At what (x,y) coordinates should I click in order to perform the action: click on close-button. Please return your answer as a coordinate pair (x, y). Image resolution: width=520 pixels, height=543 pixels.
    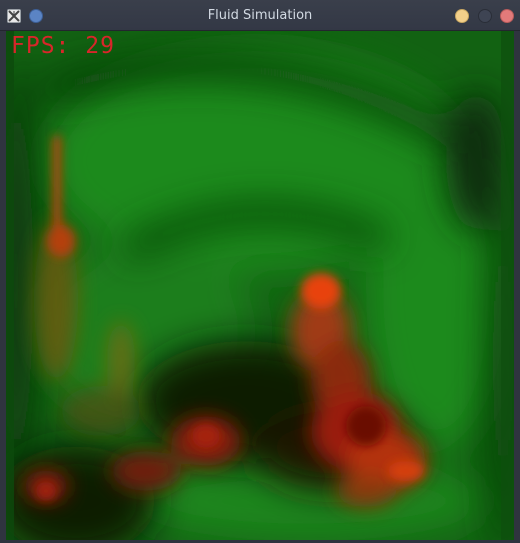
    Looking at the image, I should click on (507, 16).